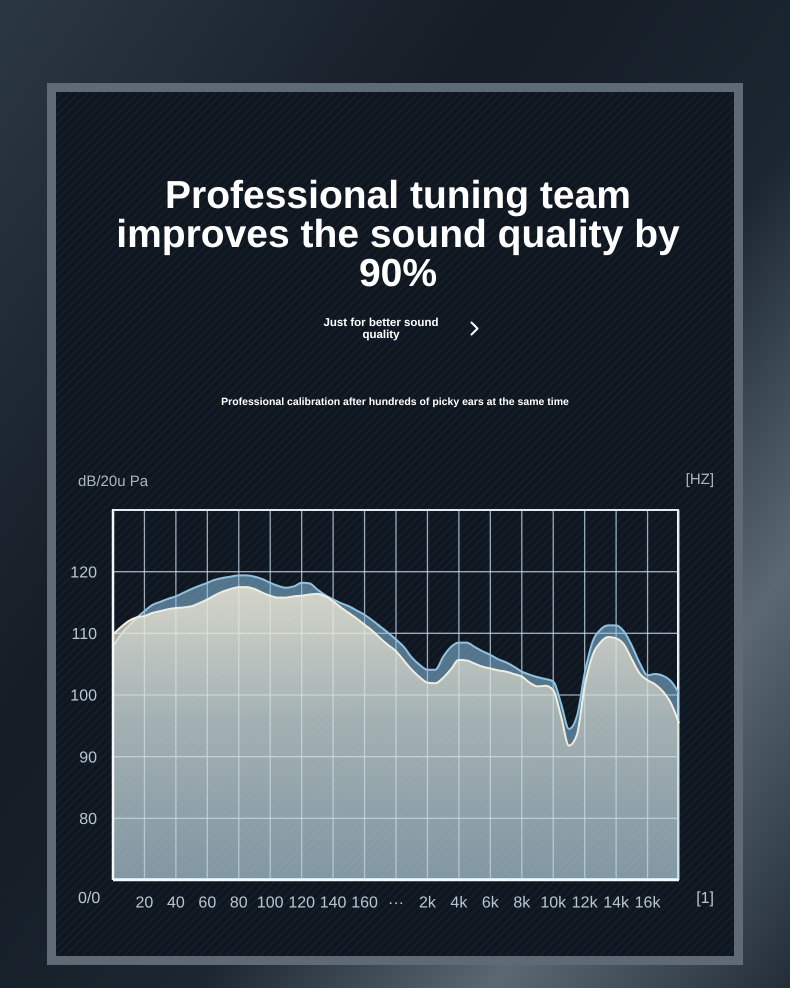 The width and height of the screenshot is (790, 988). Describe the element at coordinates (207, 903) in the screenshot. I see `x-tick-label: 60` at that location.